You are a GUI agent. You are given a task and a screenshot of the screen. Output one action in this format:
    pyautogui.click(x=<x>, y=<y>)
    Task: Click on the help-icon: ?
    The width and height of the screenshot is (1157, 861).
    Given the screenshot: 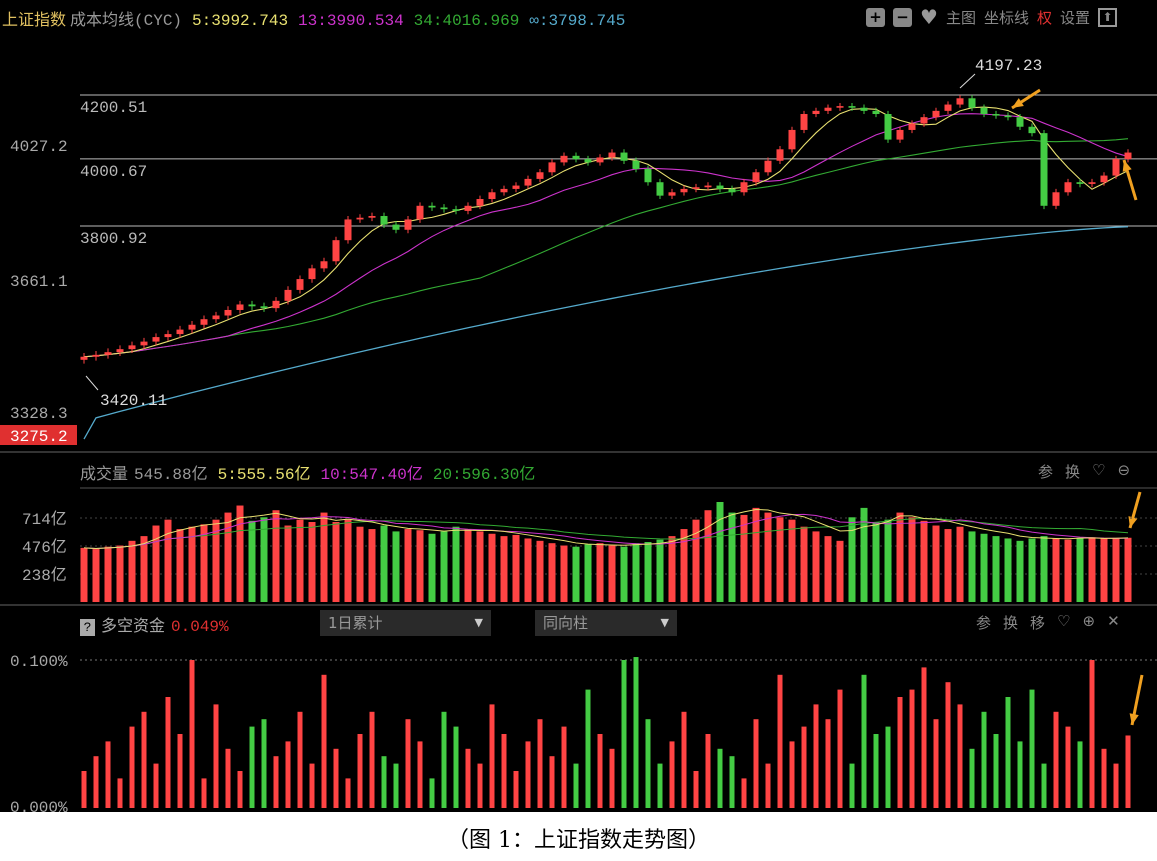 What is the action you would take?
    pyautogui.click(x=87, y=627)
    